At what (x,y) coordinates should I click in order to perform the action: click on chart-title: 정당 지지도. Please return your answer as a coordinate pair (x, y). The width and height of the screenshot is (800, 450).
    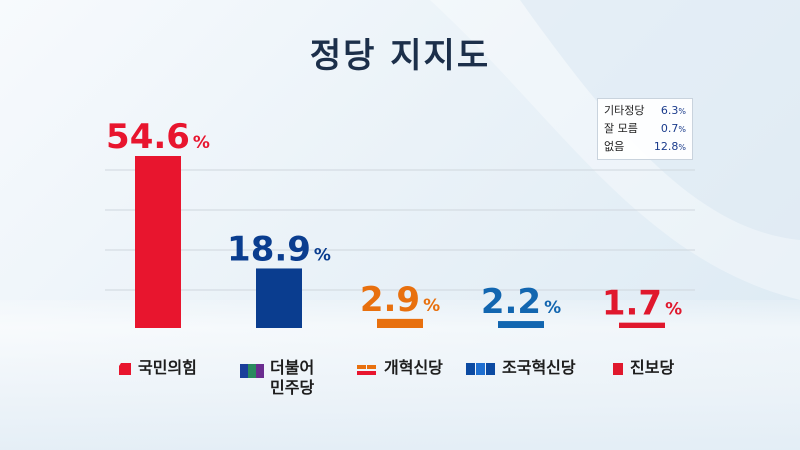
    Looking at the image, I should click on (400, 56).